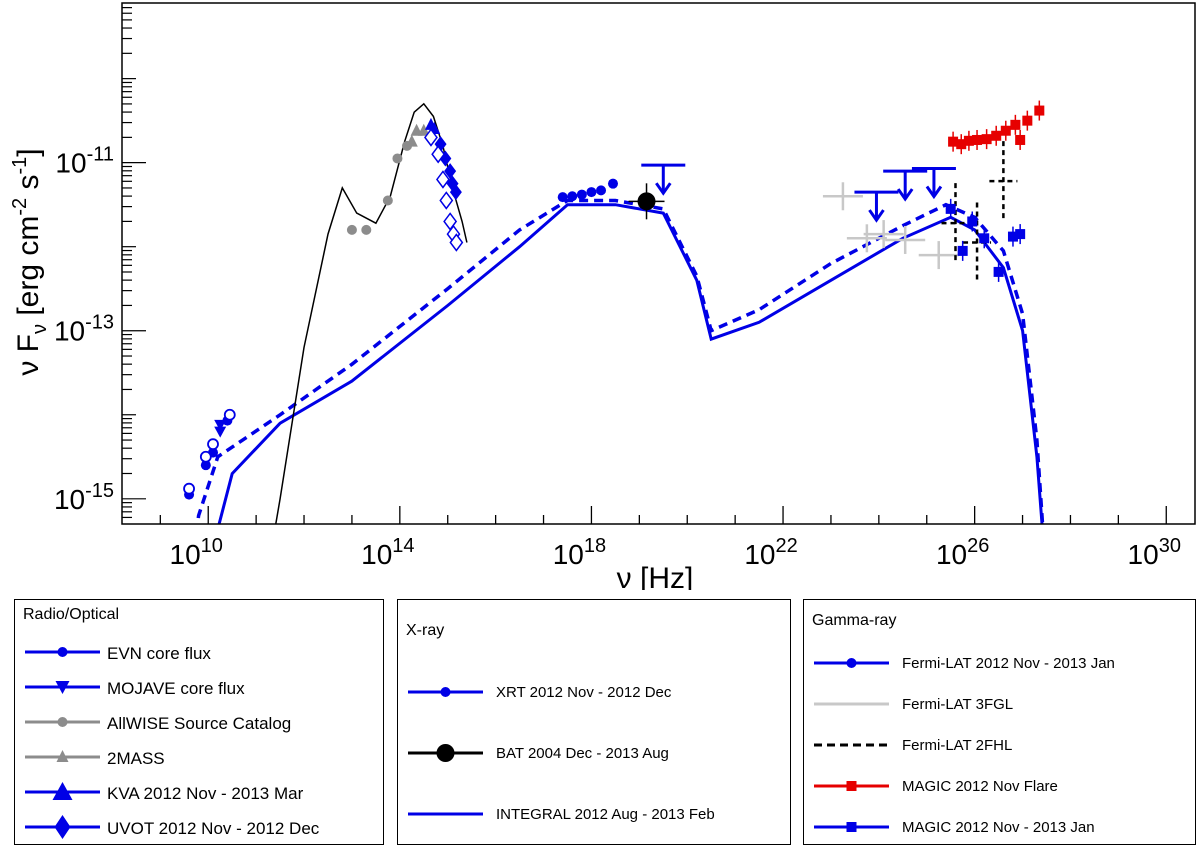 Image resolution: width=1200 pixels, height=850 pixels. Describe the element at coordinates (444, 190) in the screenshot. I see `series-uvot-2012-nov-2012-dec-open-` at that location.